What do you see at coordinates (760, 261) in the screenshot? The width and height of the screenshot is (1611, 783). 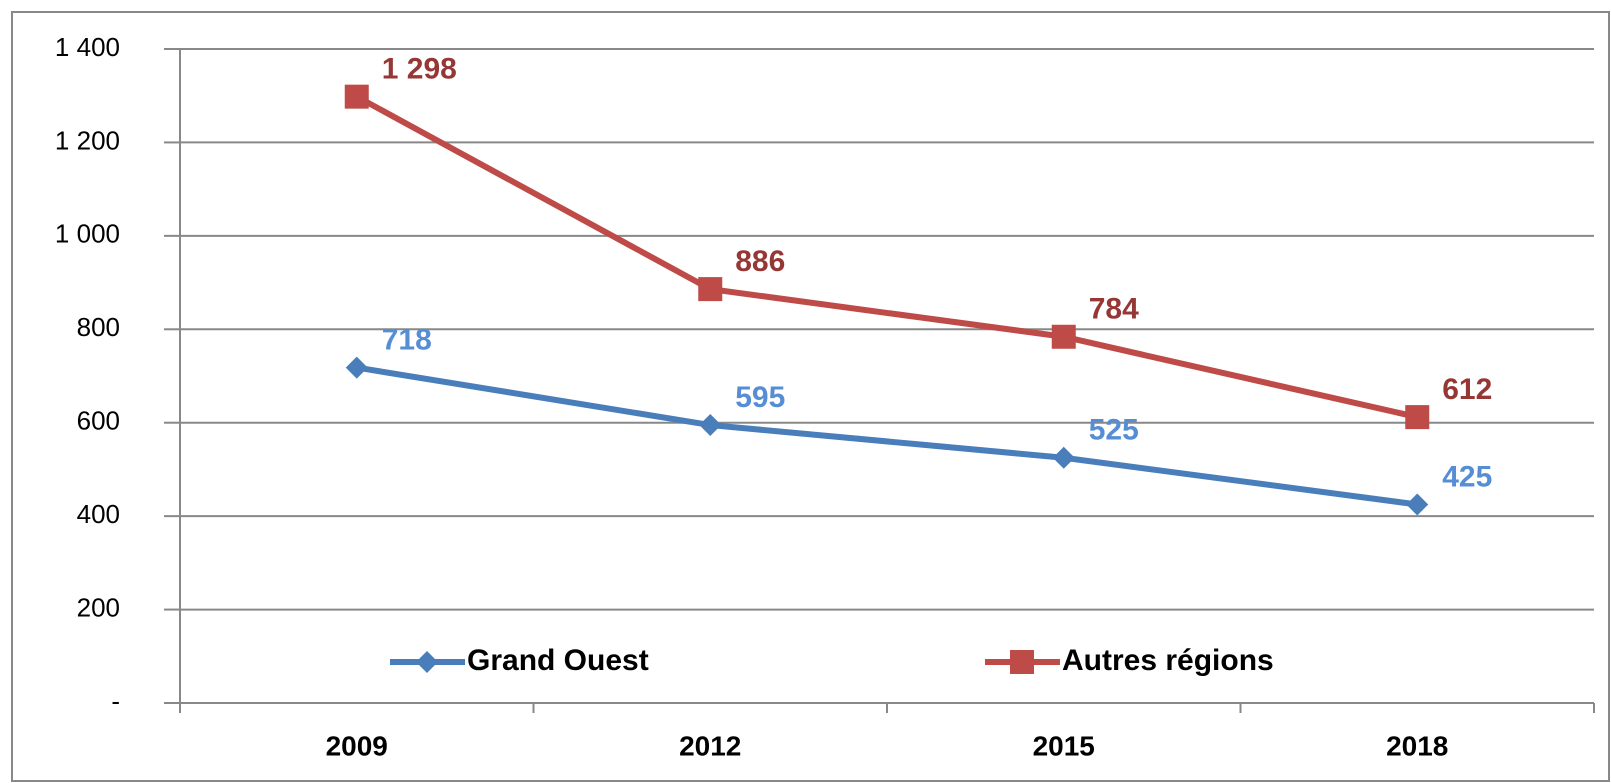 I see `data-label: 886` at bounding box center [760, 261].